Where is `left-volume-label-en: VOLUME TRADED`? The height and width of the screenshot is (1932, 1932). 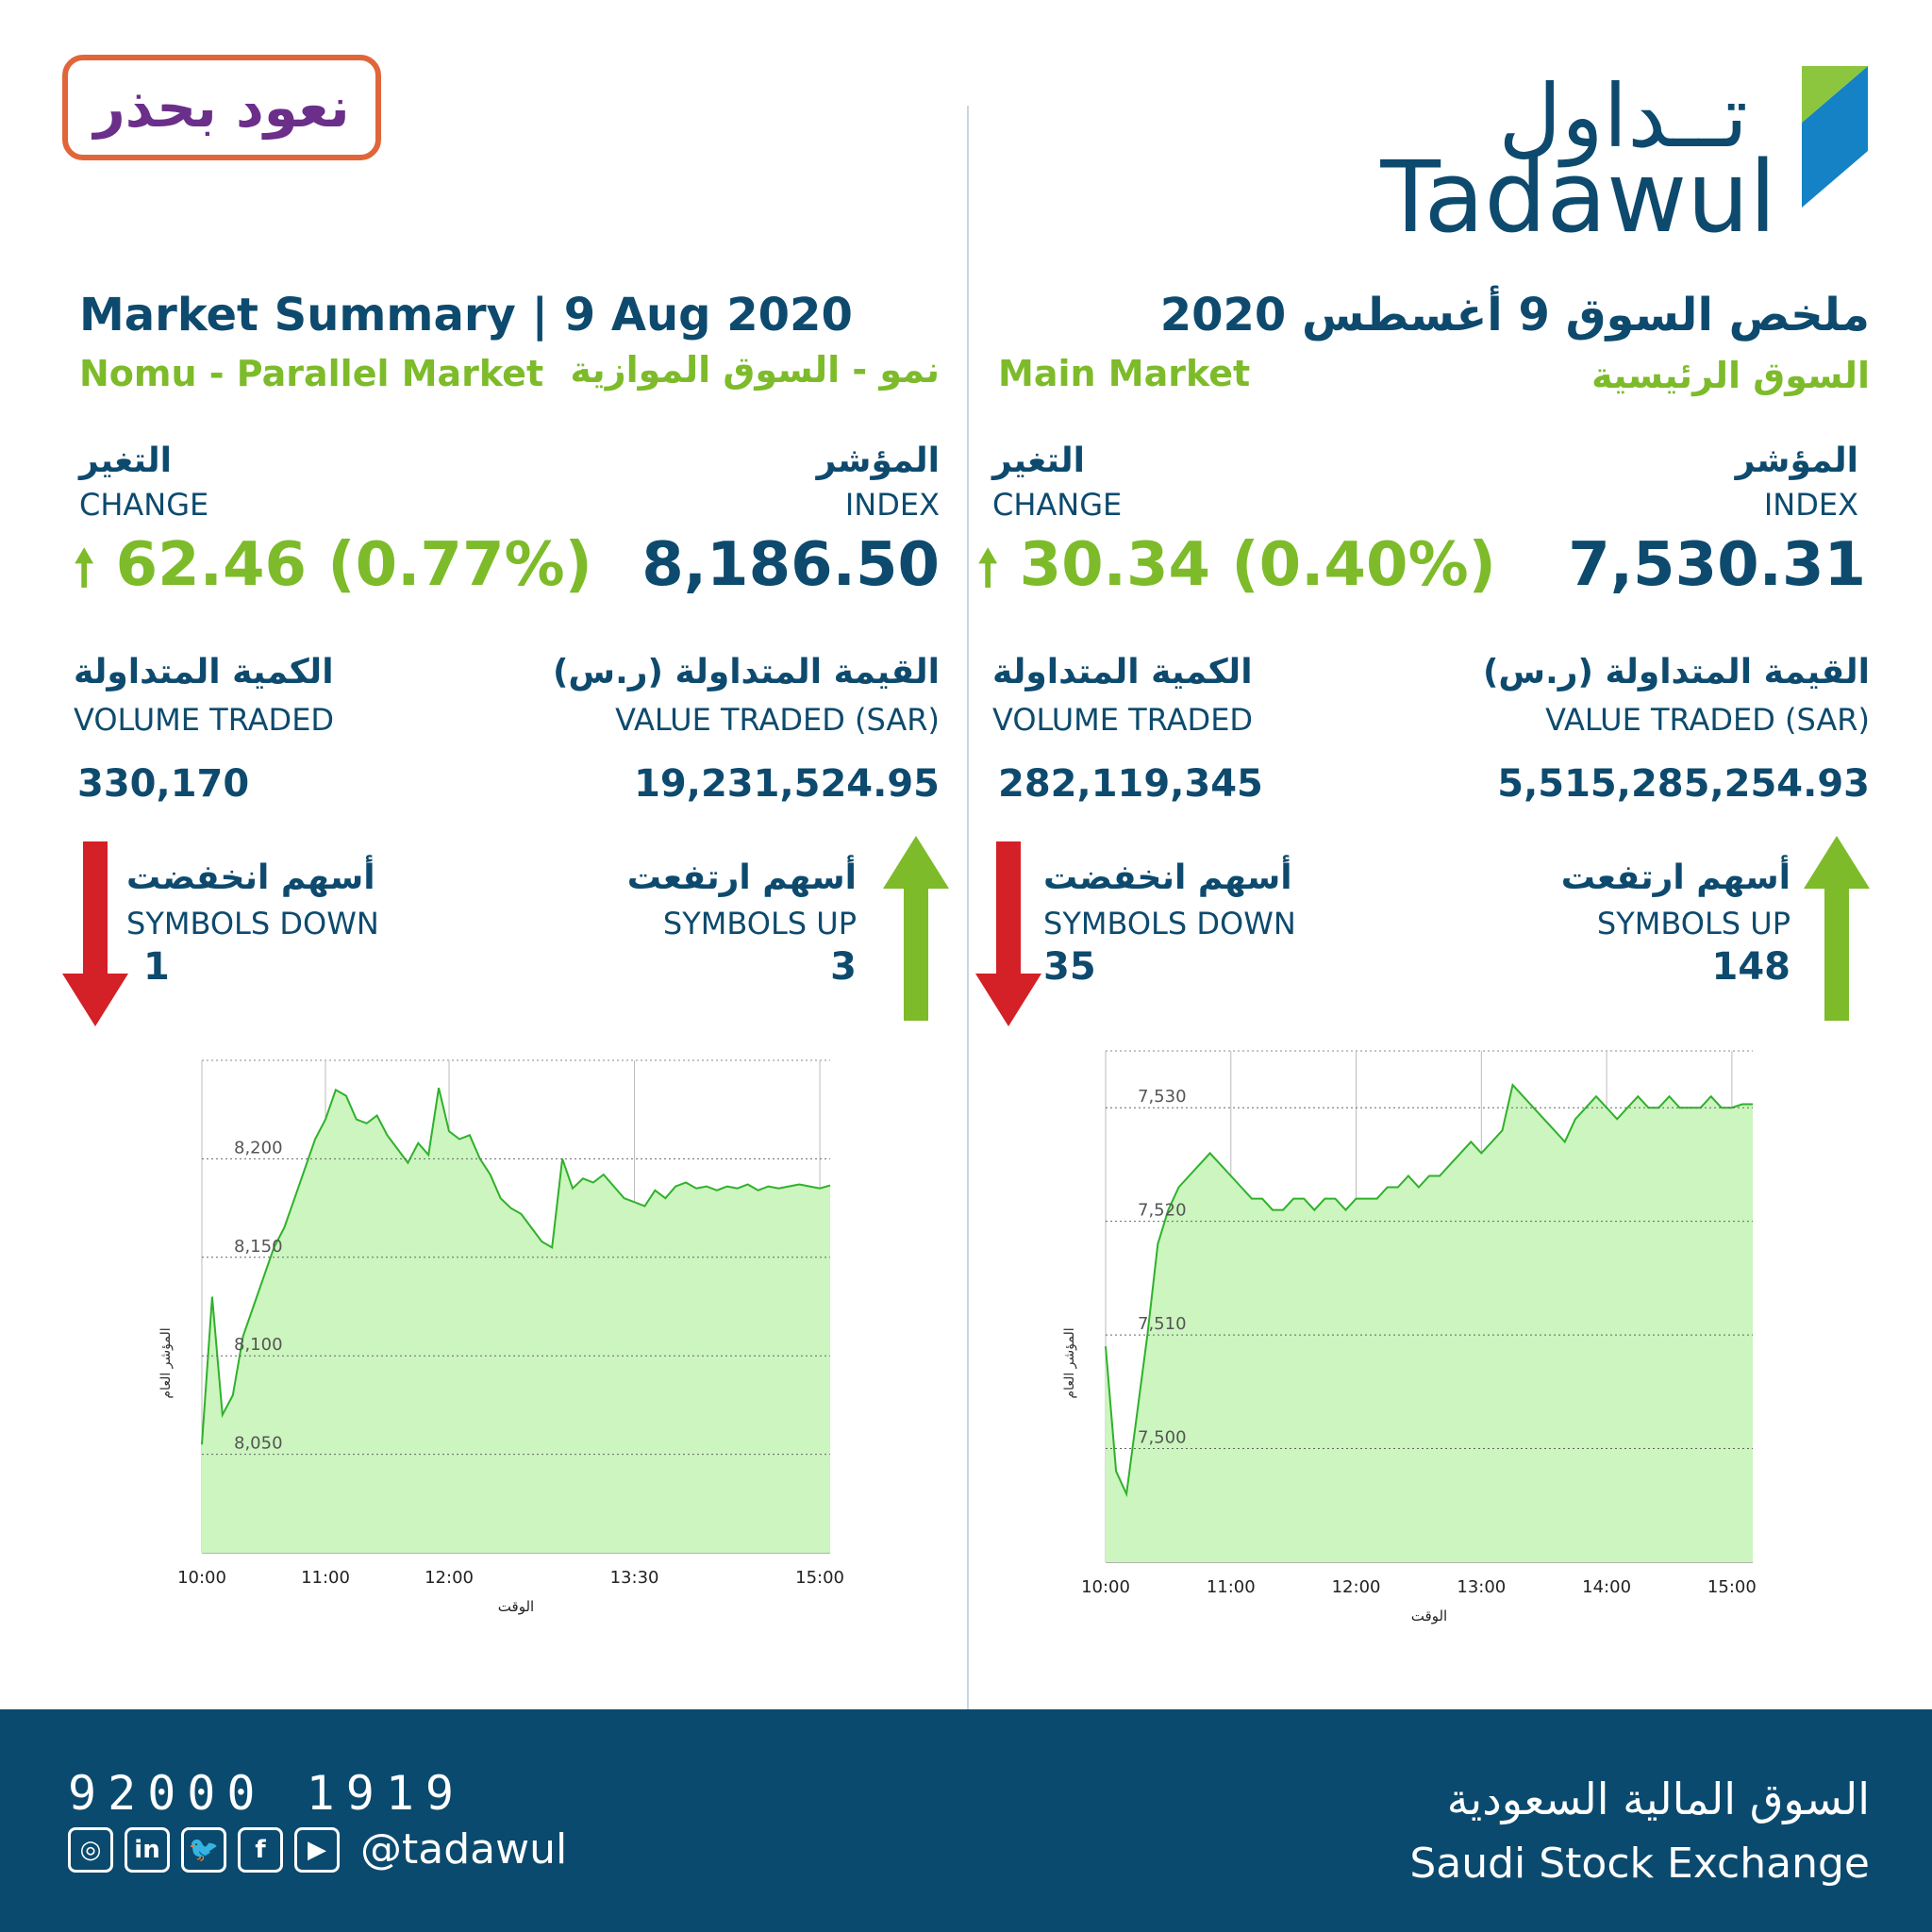 left-volume-label-en: VOLUME TRADED is located at coordinates (205, 720).